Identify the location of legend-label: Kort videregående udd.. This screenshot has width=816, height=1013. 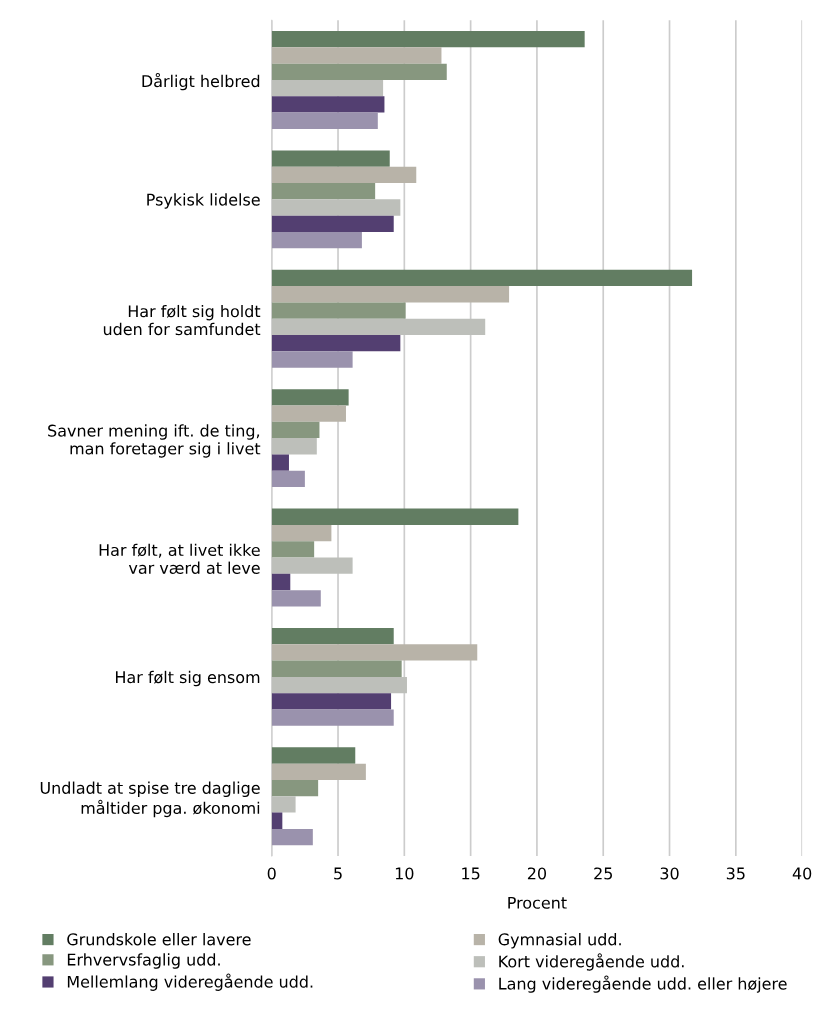
(591, 962).